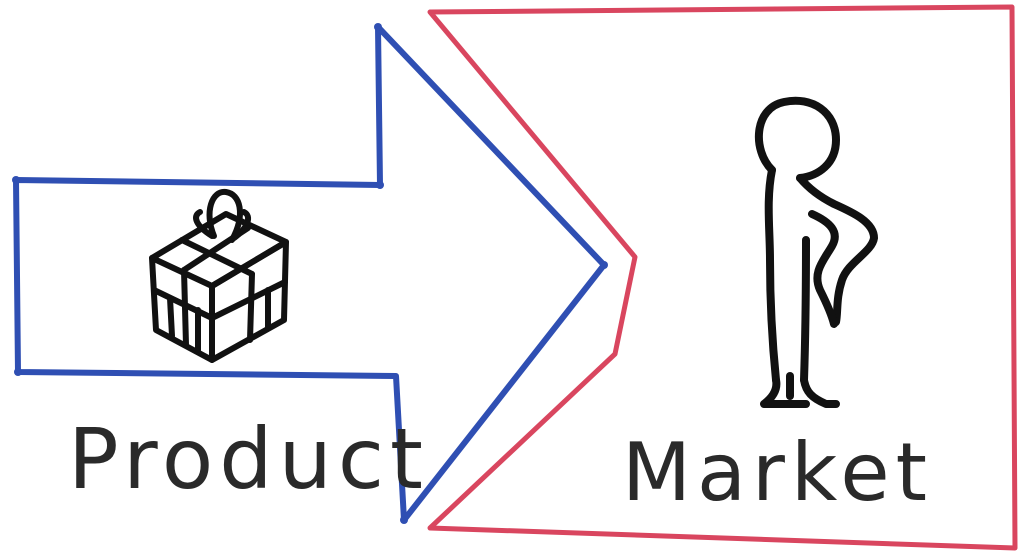 The height and width of the screenshot is (554, 1024). I want to click on gift-box-icon, so click(219, 276).